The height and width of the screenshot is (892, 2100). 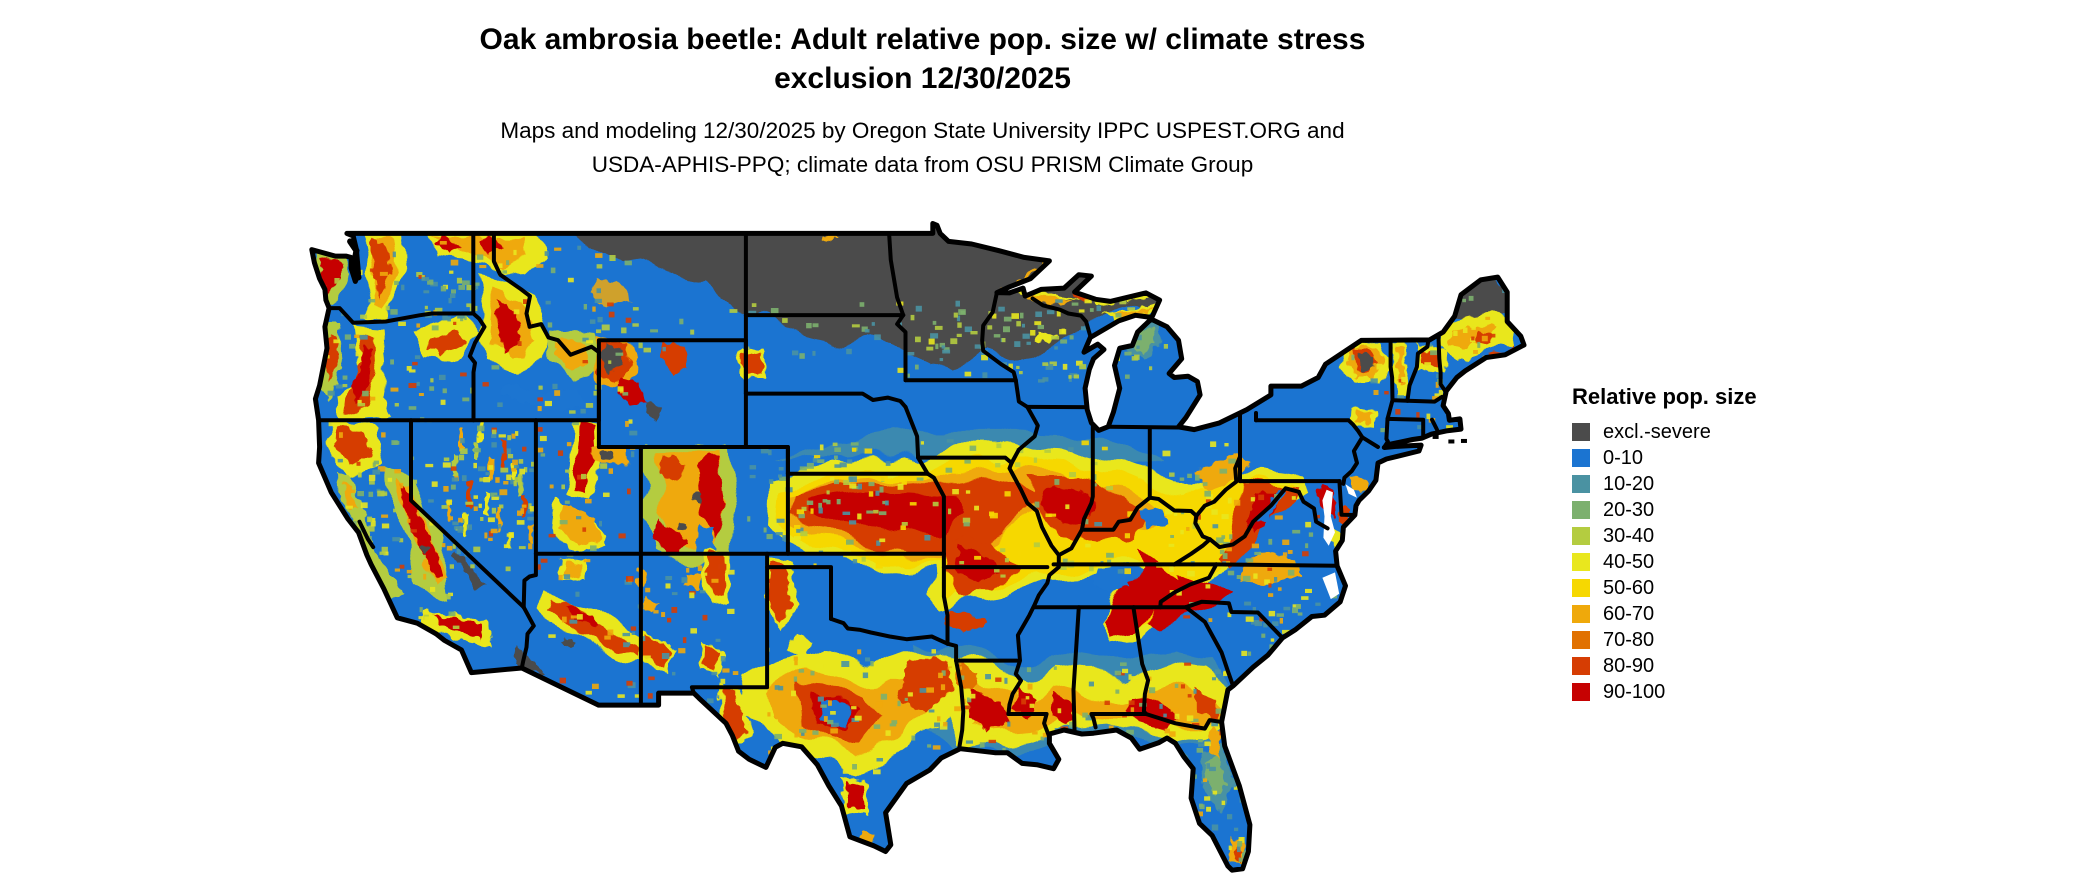 I want to click on legend-entry: 50-60, so click(x=1664, y=588).